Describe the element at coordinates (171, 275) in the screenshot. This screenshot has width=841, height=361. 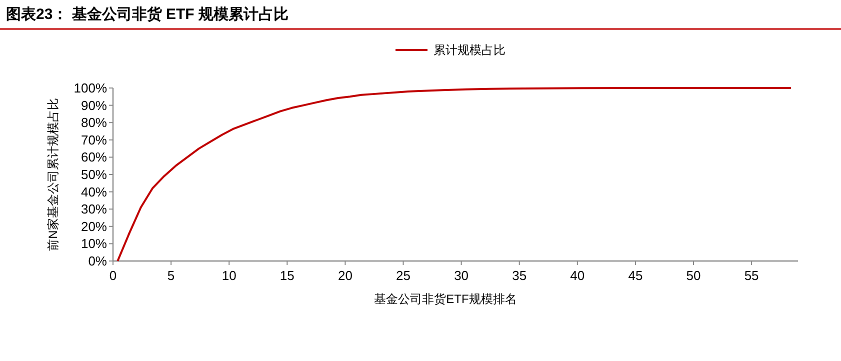
I see `x-tick-label: 5` at that location.